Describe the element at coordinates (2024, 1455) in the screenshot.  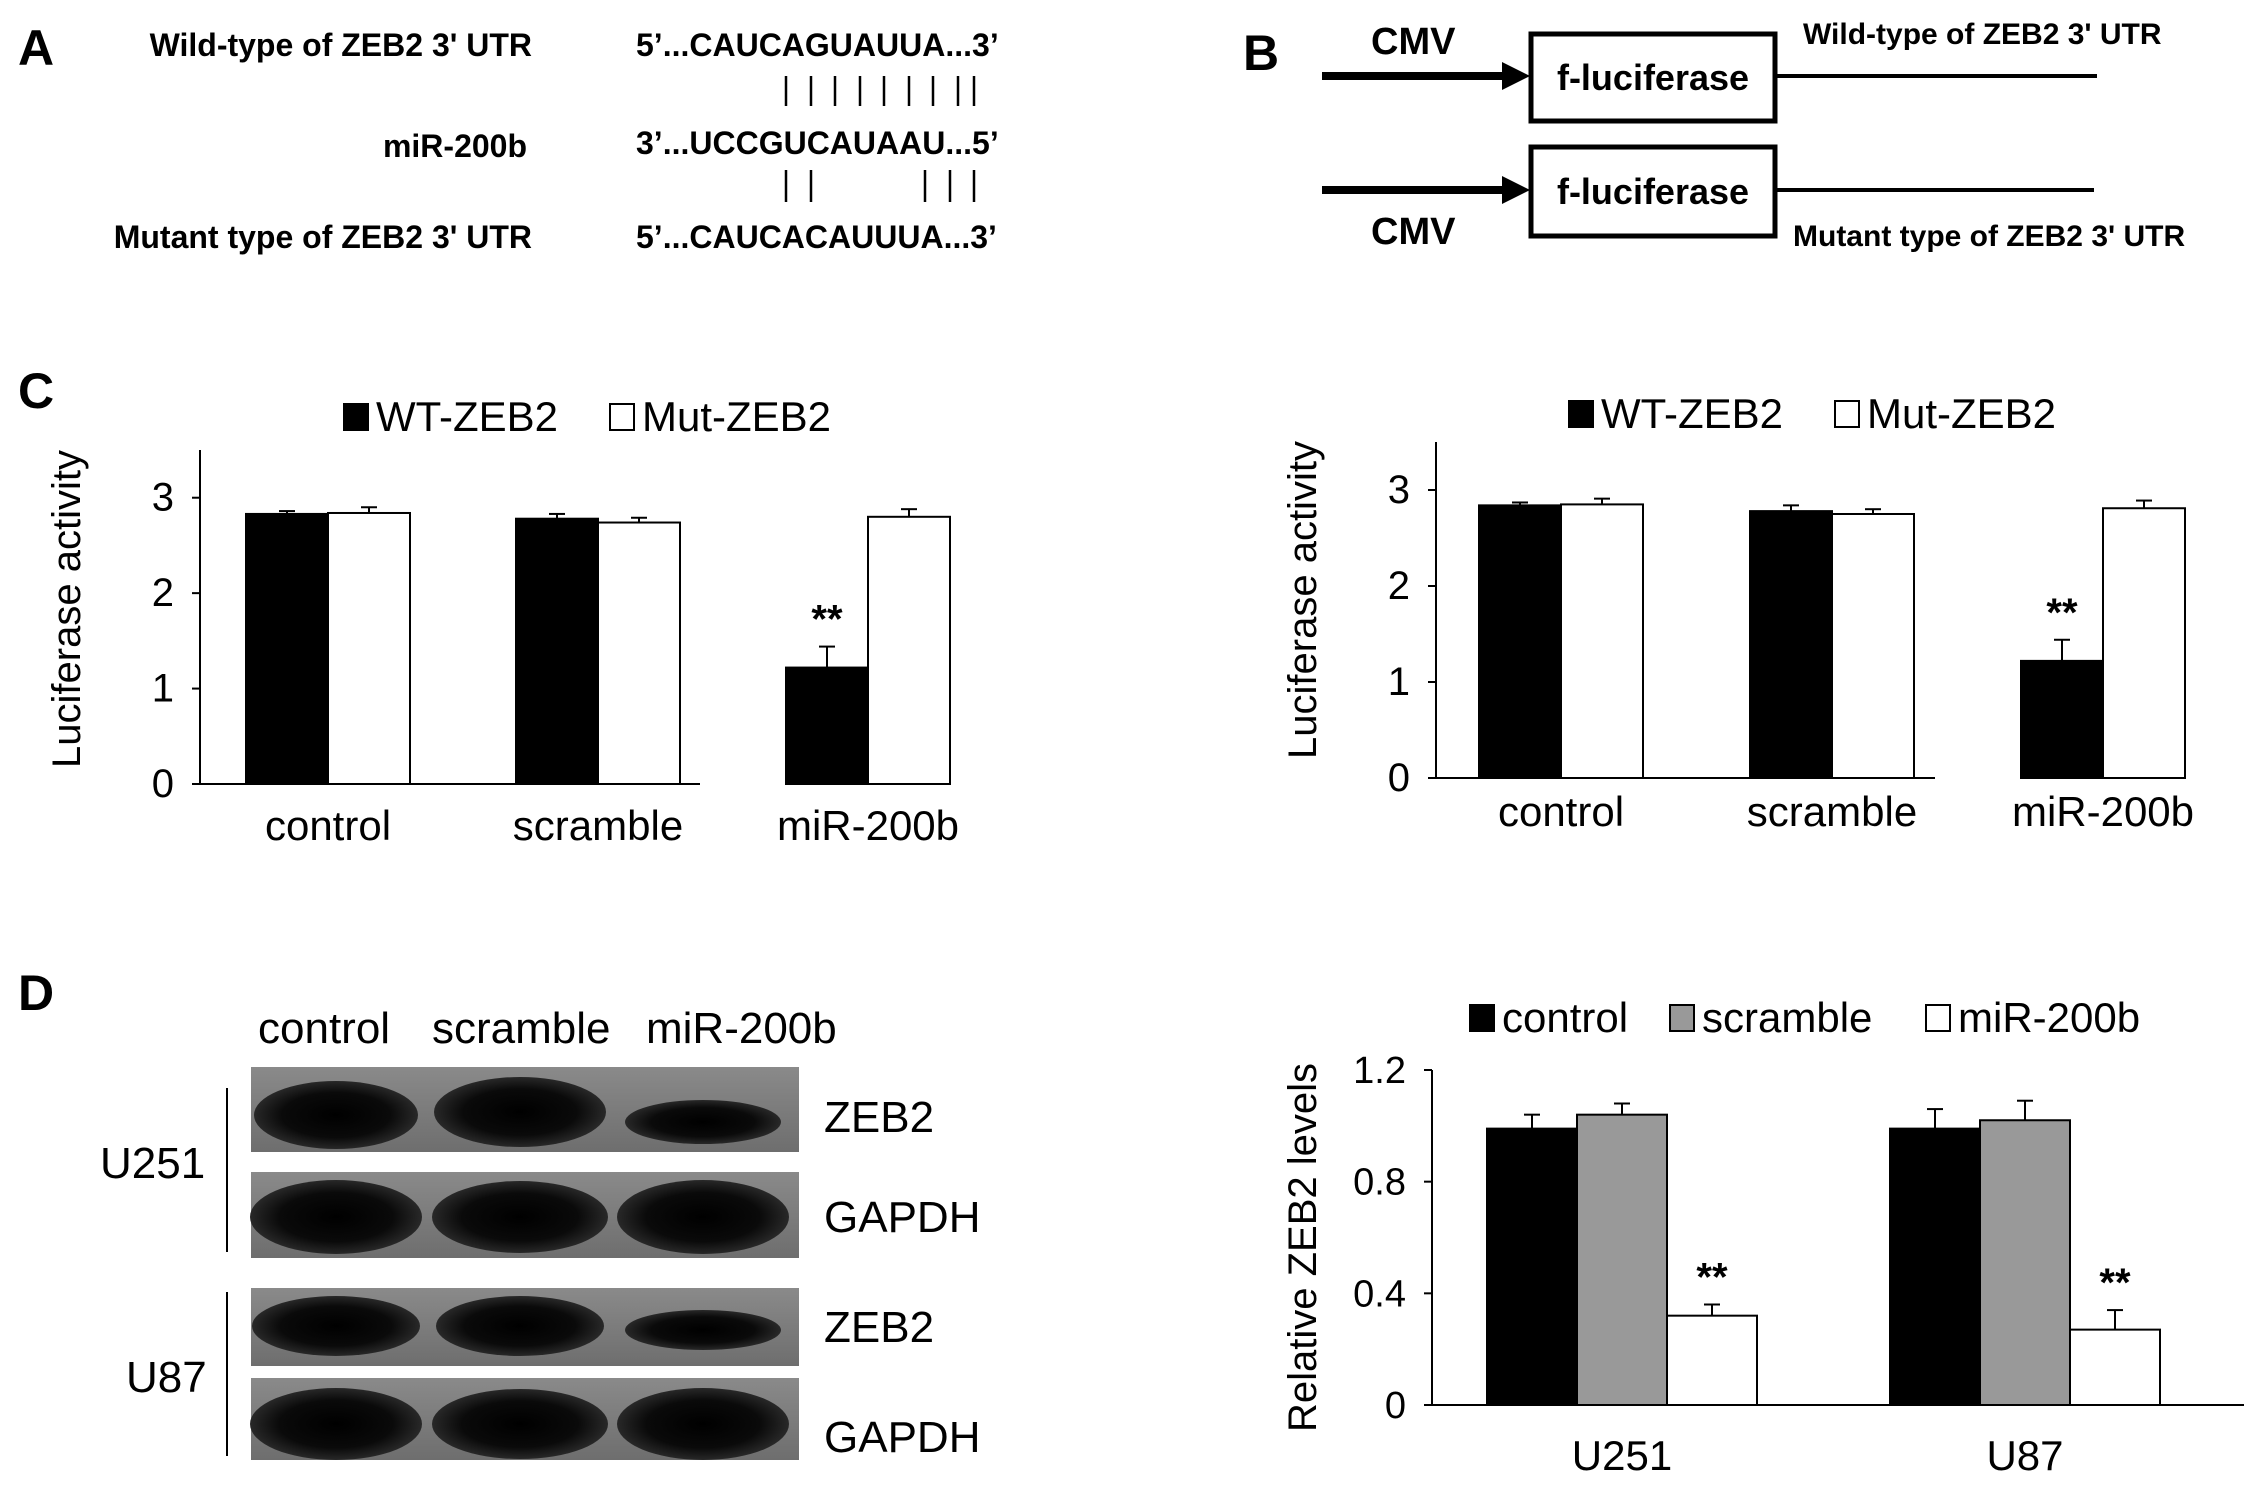
I see `x-category-label-1: U87` at that location.